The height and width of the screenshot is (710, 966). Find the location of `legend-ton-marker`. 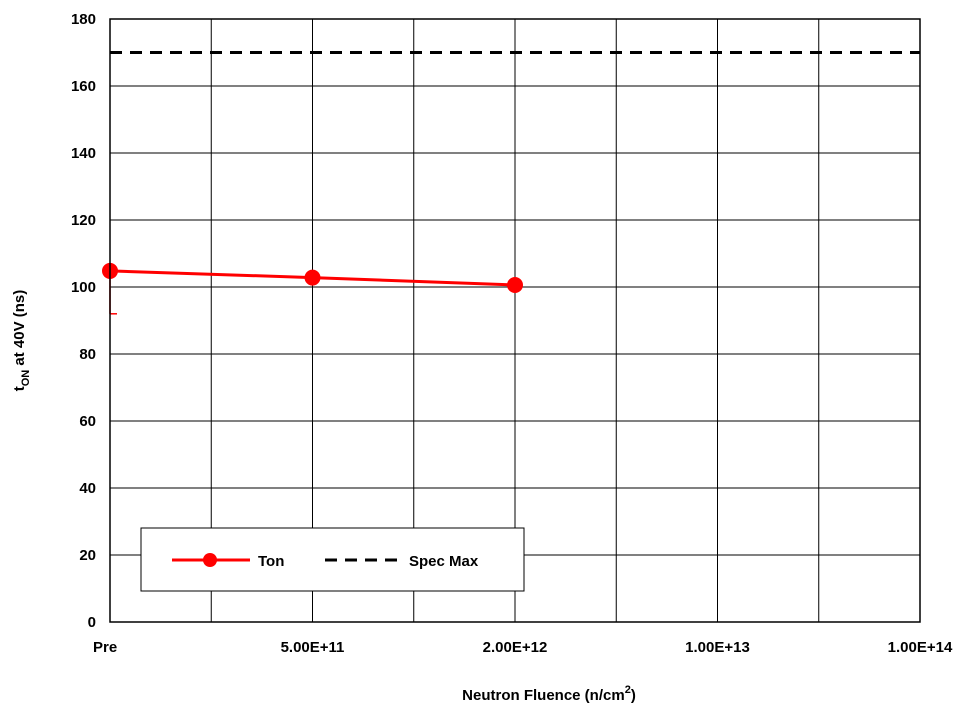

legend-ton-marker is located at coordinates (210, 560).